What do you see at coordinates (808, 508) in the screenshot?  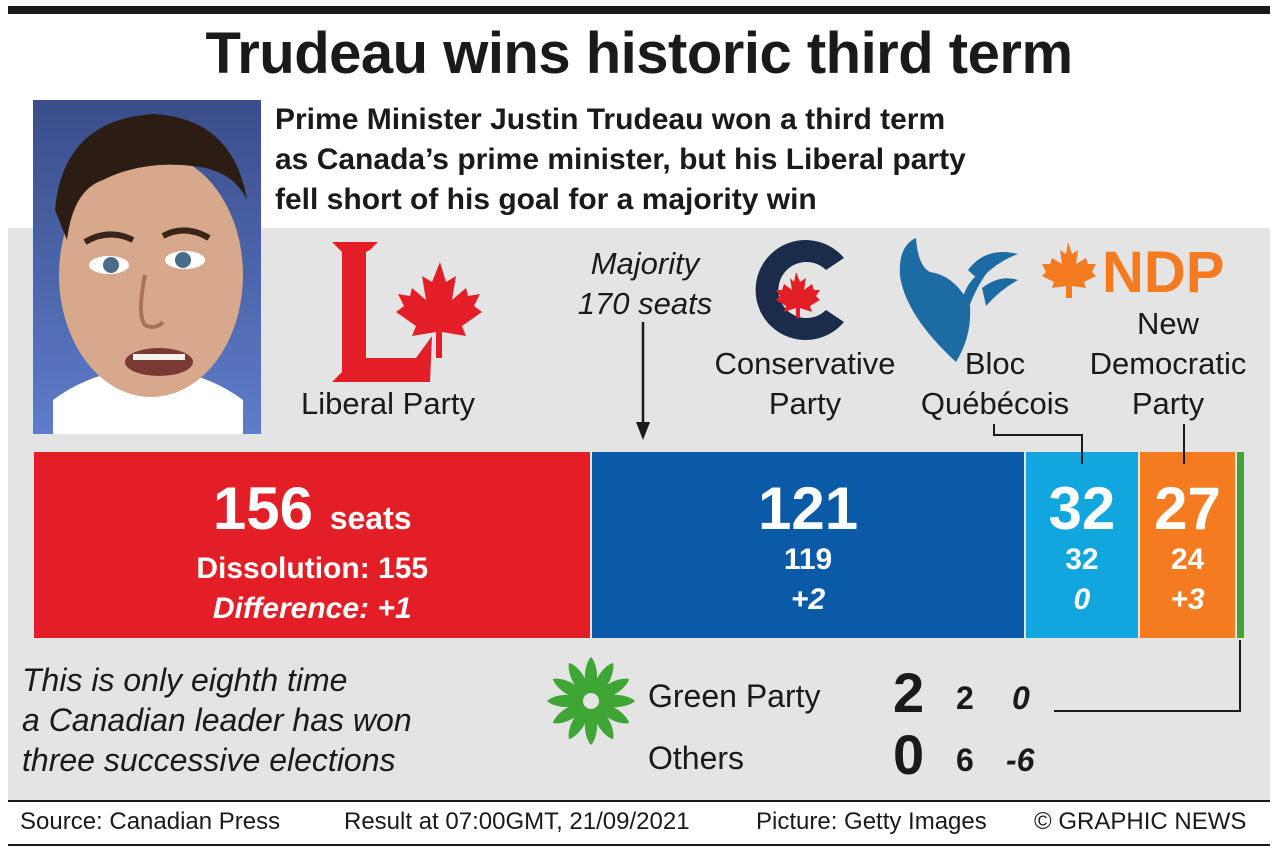 I see `conservative-seats: 121` at bounding box center [808, 508].